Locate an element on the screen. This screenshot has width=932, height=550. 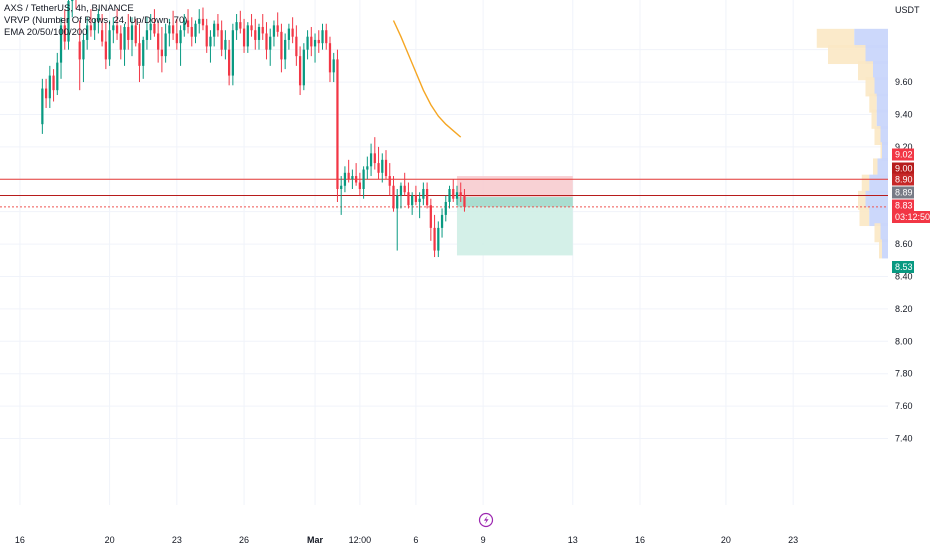
time-axis: 16 20 23 26 Mar 12:00 6 9 13 16 20 23 is located at coordinates (406, 540).